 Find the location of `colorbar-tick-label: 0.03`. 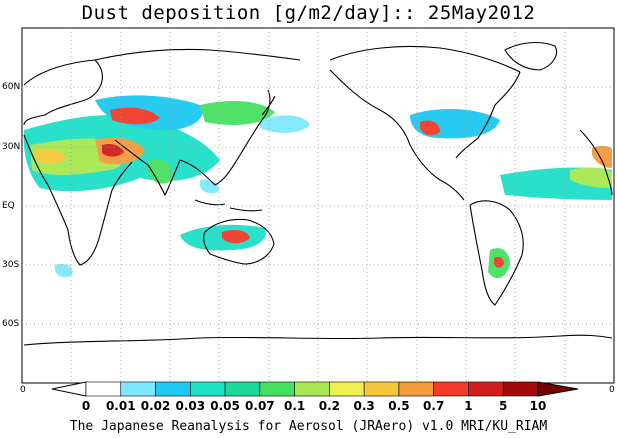

colorbar-tick-label: 0.03 is located at coordinates (190, 406).